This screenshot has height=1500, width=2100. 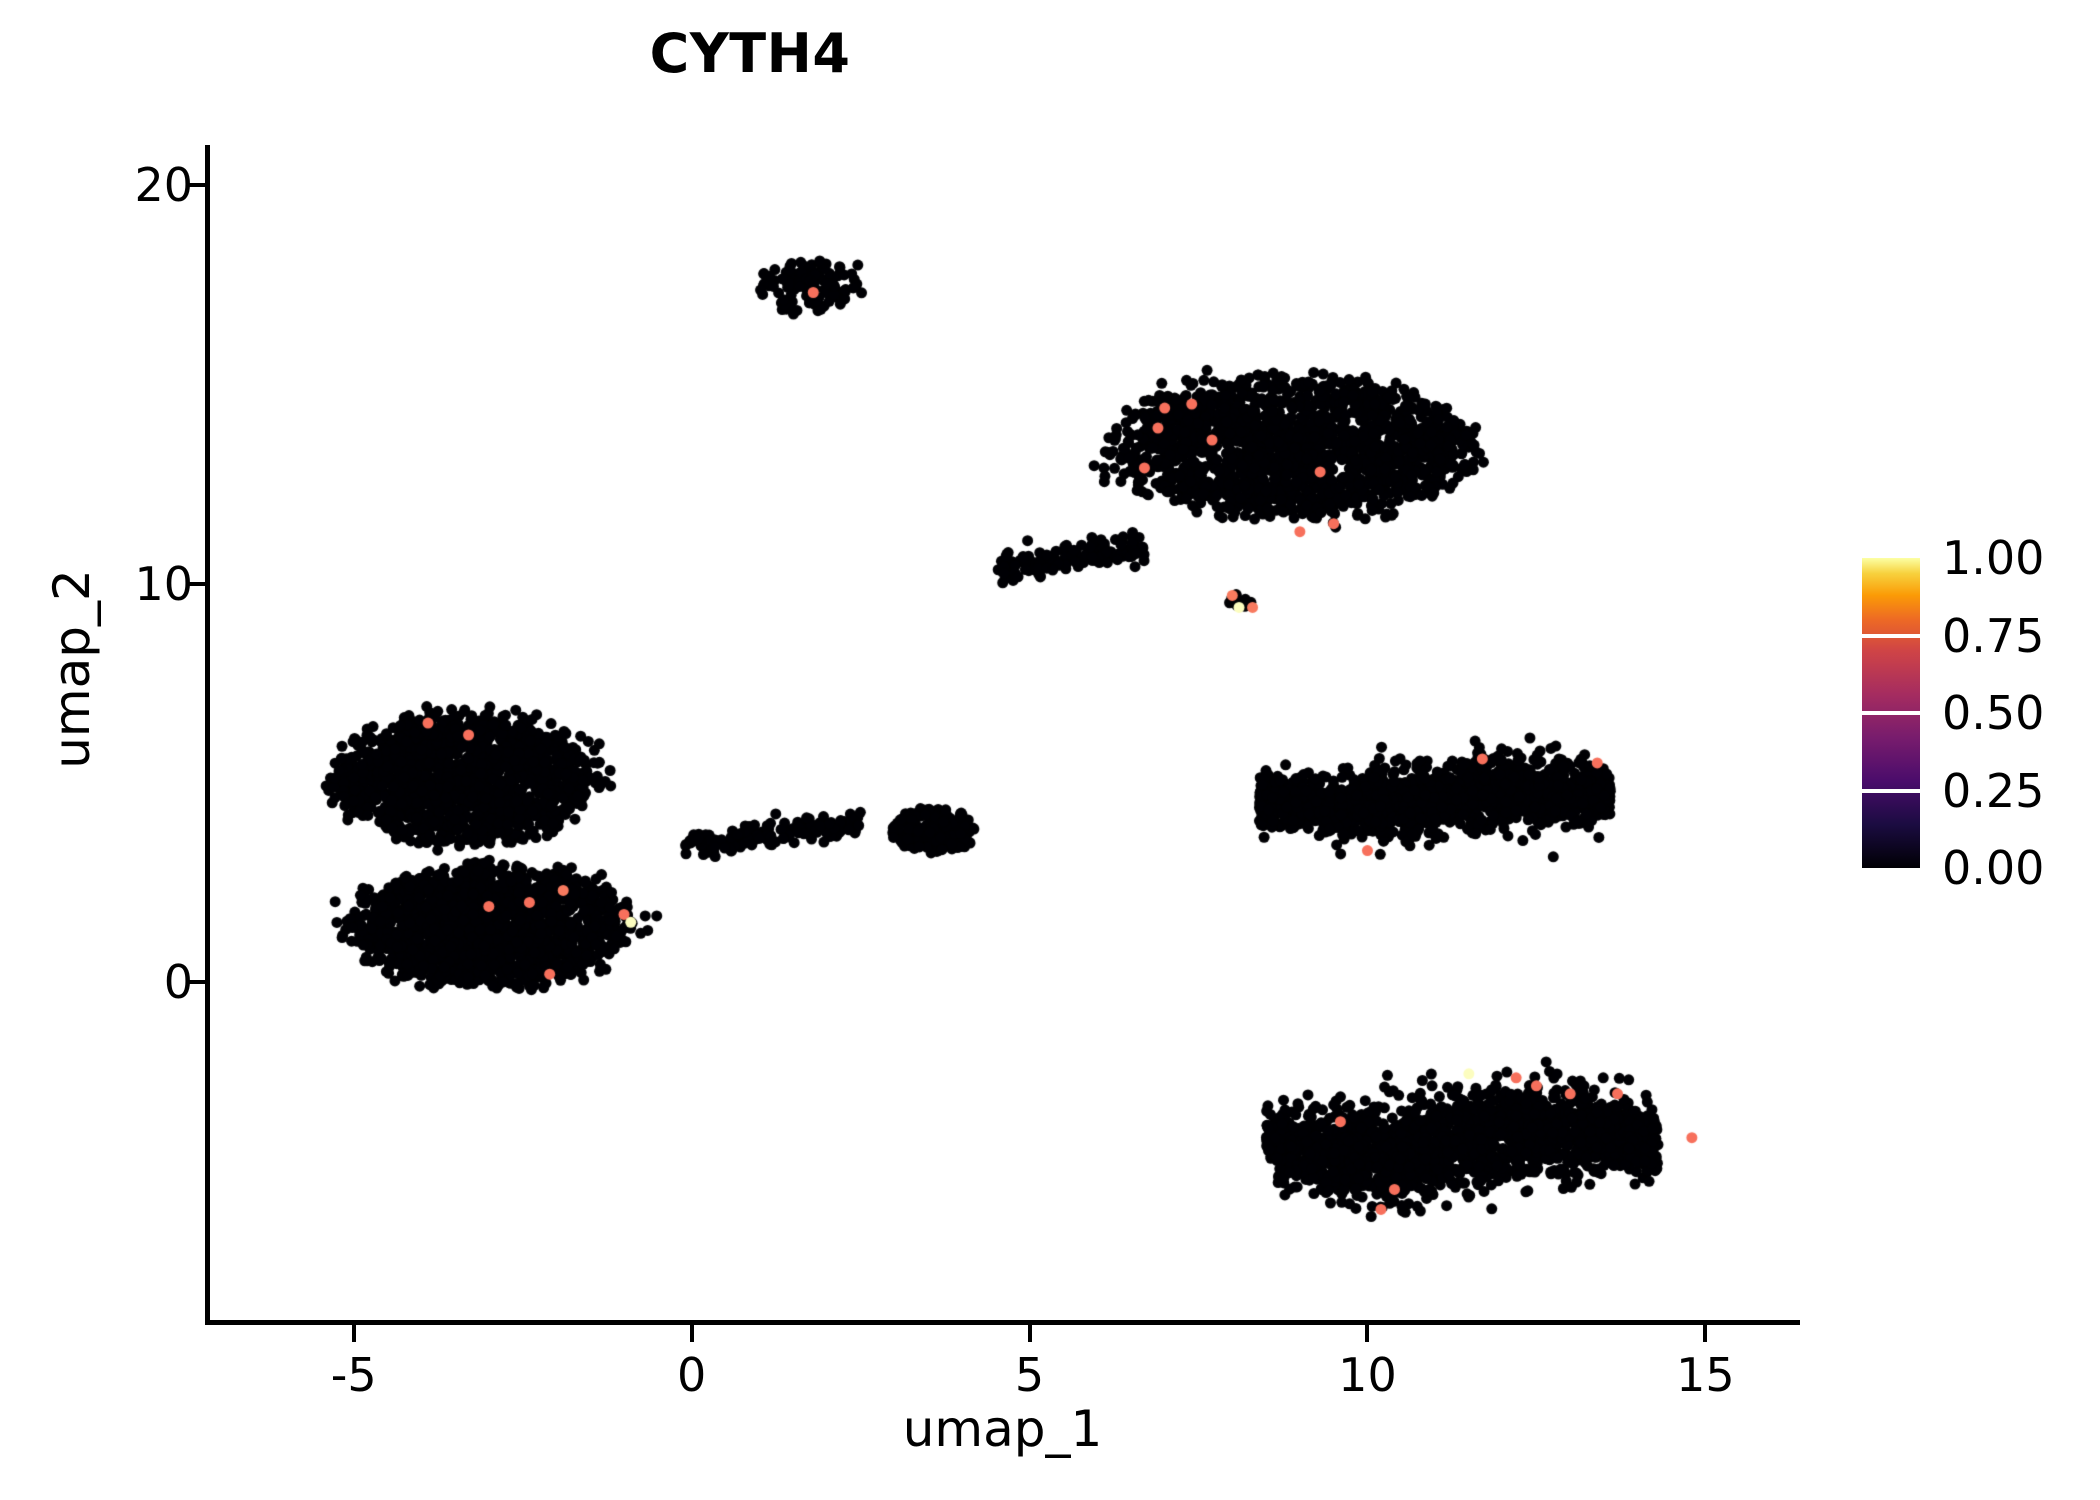 What do you see at coordinates (1705, 1375) in the screenshot?
I see `x-tick-label: 15` at bounding box center [1705, 1375].